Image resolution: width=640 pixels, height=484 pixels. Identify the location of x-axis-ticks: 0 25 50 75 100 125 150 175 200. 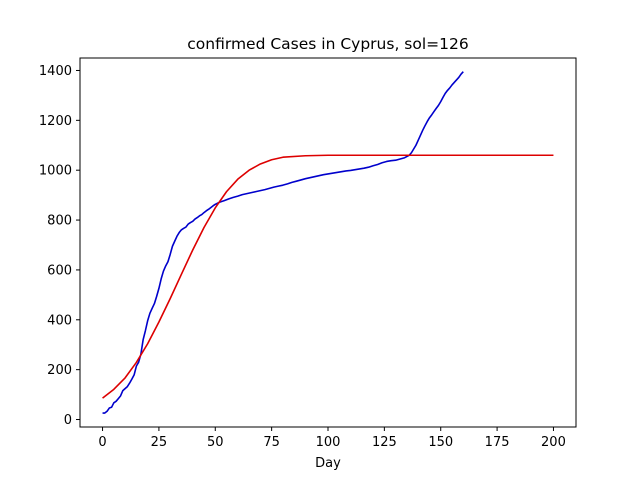
(332, 438).